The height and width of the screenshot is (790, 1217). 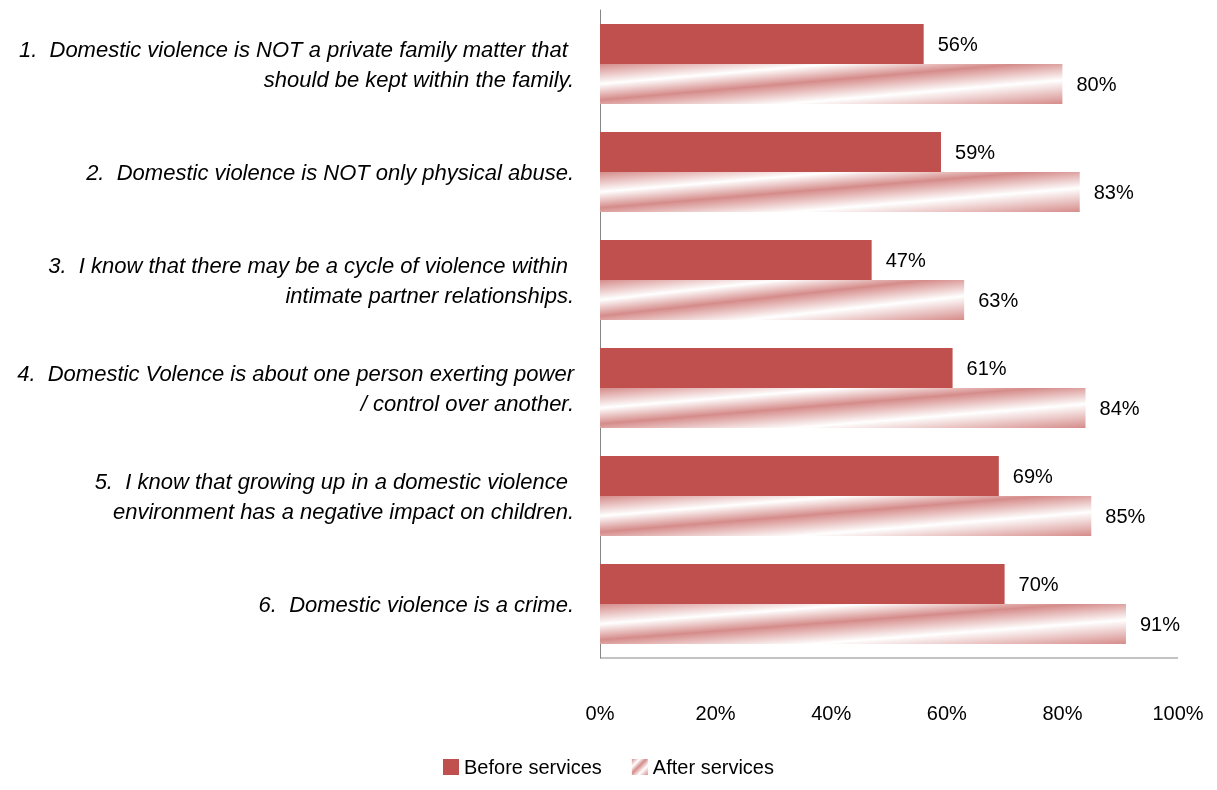 What do you see at coordinates (296, 388) in the screenshot?
I see `y-tick-label: 4. Domestic Volence is about one person exerting power / control over another.` at bounding box center [296, 388].